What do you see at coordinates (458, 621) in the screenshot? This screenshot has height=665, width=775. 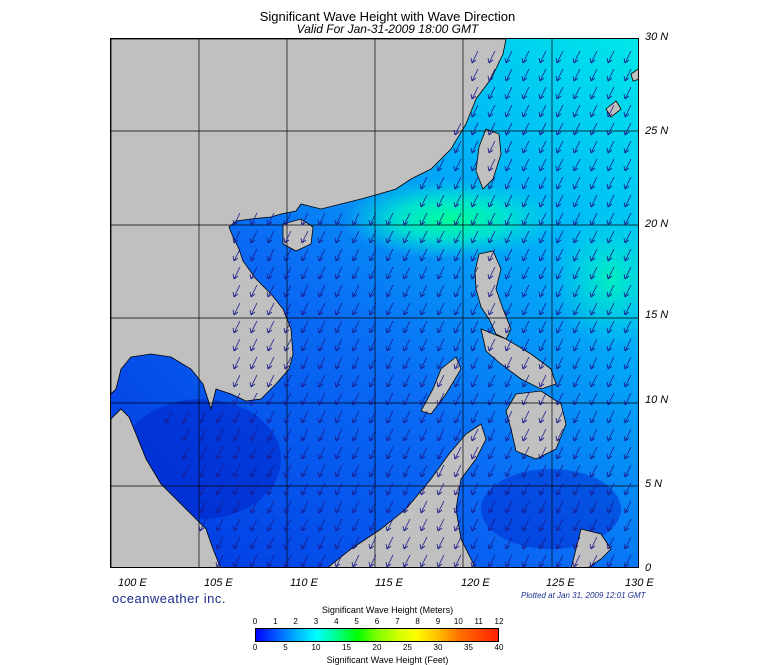 I see `meters-tick: 10` at bounding box center [458, 621].